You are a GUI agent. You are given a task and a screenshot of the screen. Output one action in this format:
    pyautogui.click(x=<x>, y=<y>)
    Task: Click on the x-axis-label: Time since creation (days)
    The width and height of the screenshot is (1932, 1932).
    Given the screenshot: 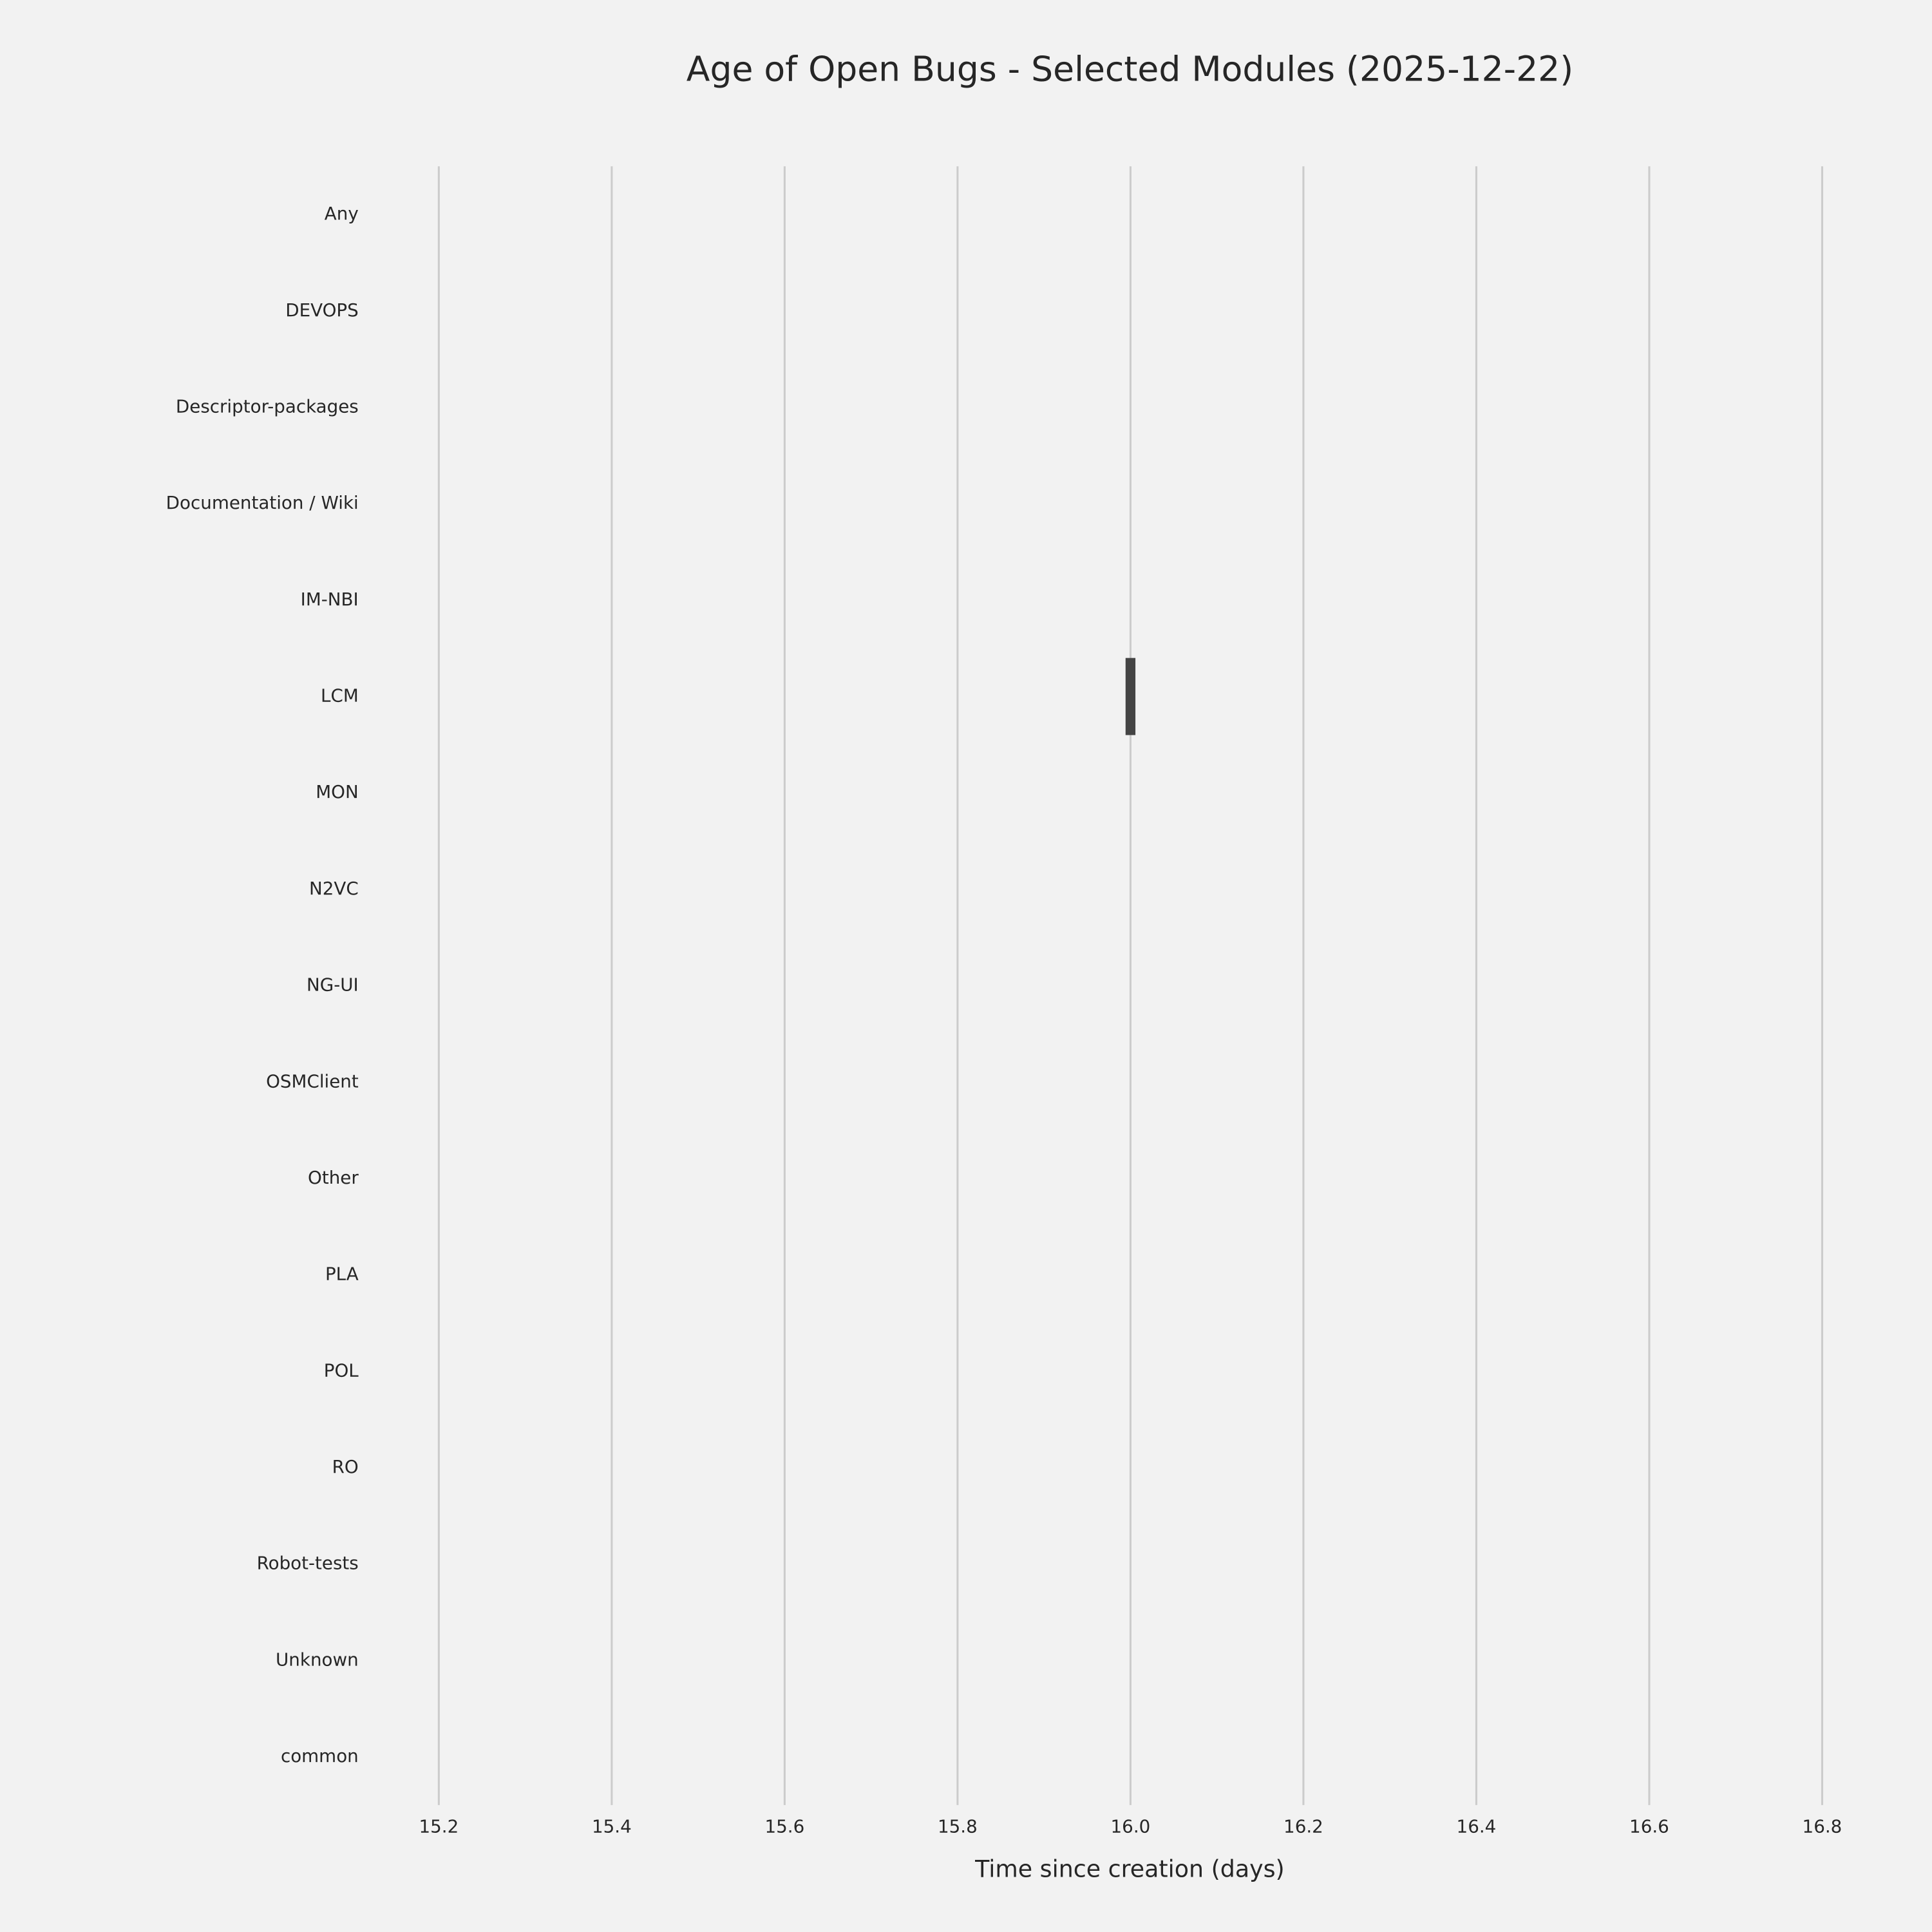 What is the action you would take?
    pyautogui.click(x=1129, y=1869)
    